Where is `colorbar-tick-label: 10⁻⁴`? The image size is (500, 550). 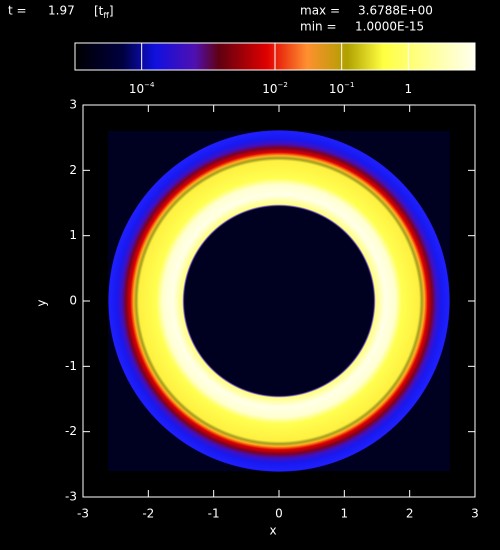
colorbar-tick-label: 10⁻⁴ is located at coordinates (142, 88).